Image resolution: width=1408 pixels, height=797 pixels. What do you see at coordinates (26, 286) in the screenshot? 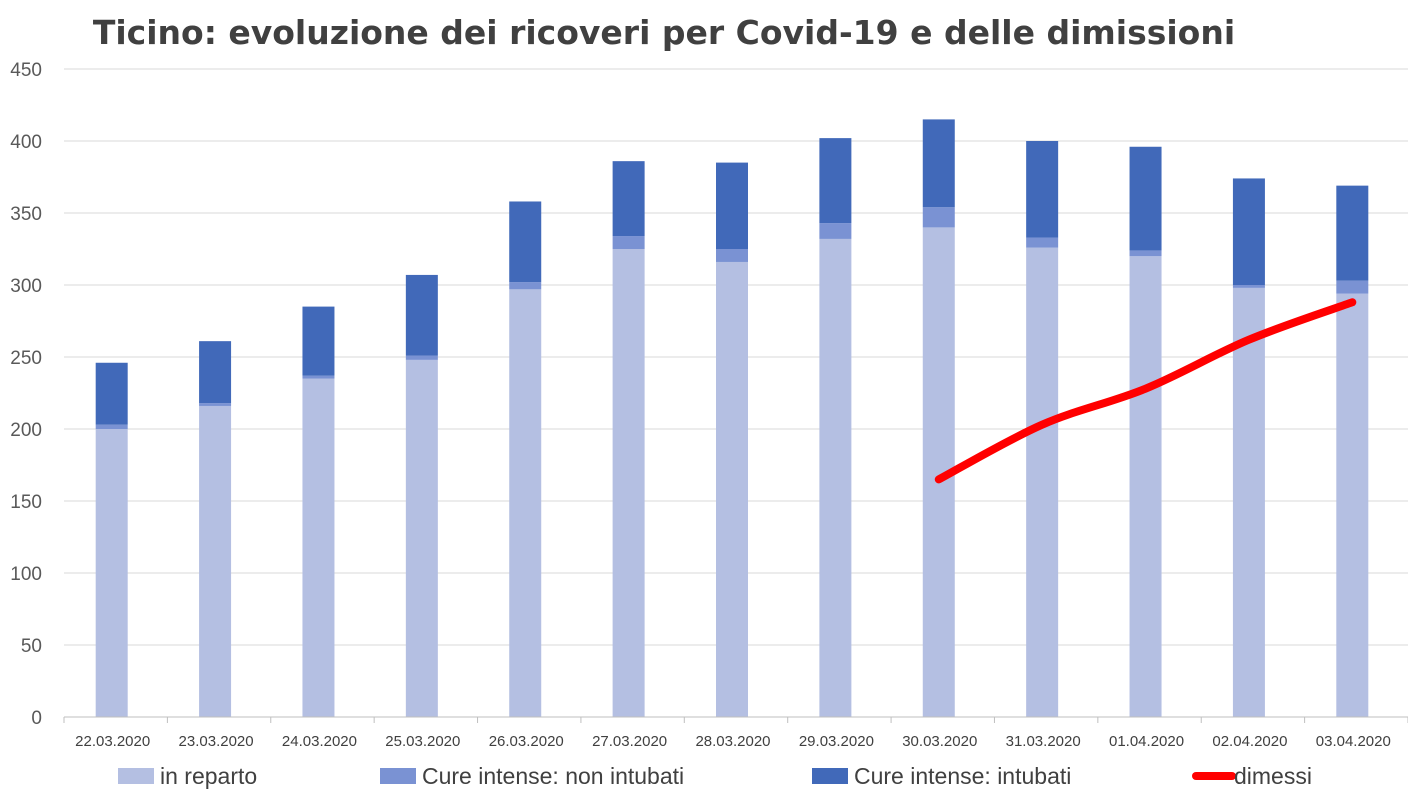
I see `y-tick-label: 300` at bounding box center [26, 286].